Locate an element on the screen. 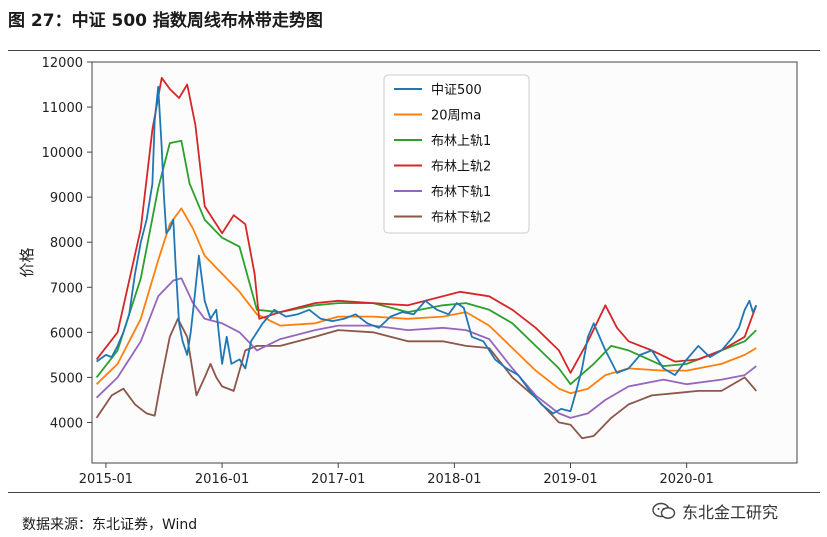 The image size is (827, 537). y-tick-label: 12000 is located at coordinates (62, 63).